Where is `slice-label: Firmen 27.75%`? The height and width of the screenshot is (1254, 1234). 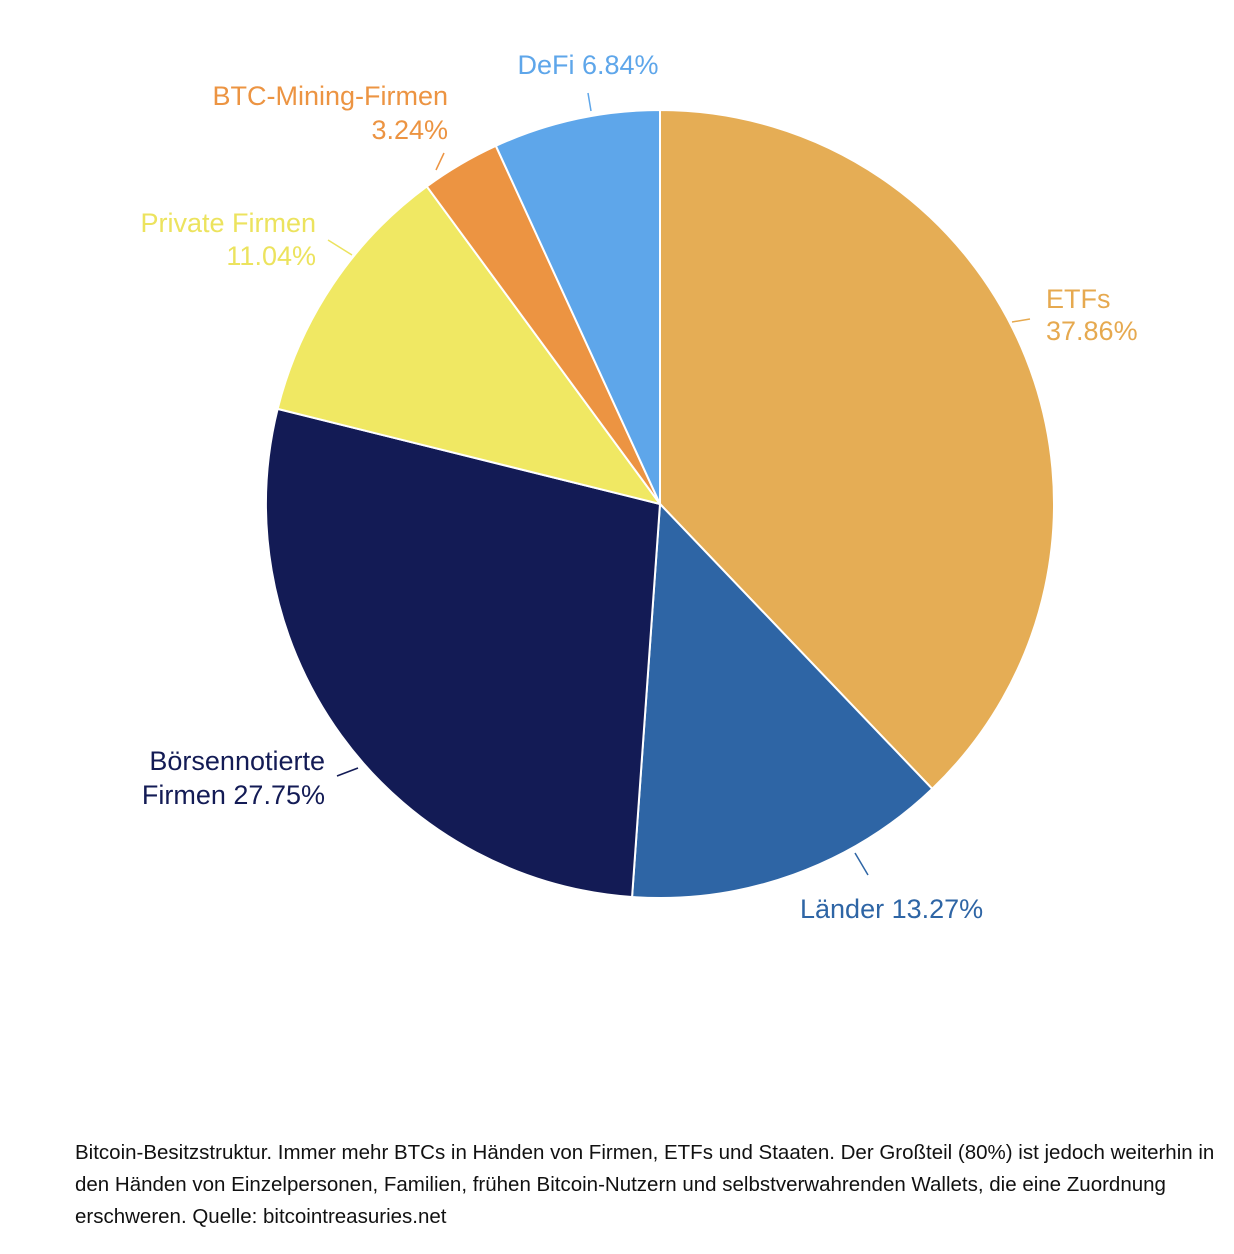 slice-label: Firmen 27.75% is located at coordinates (233, 795).